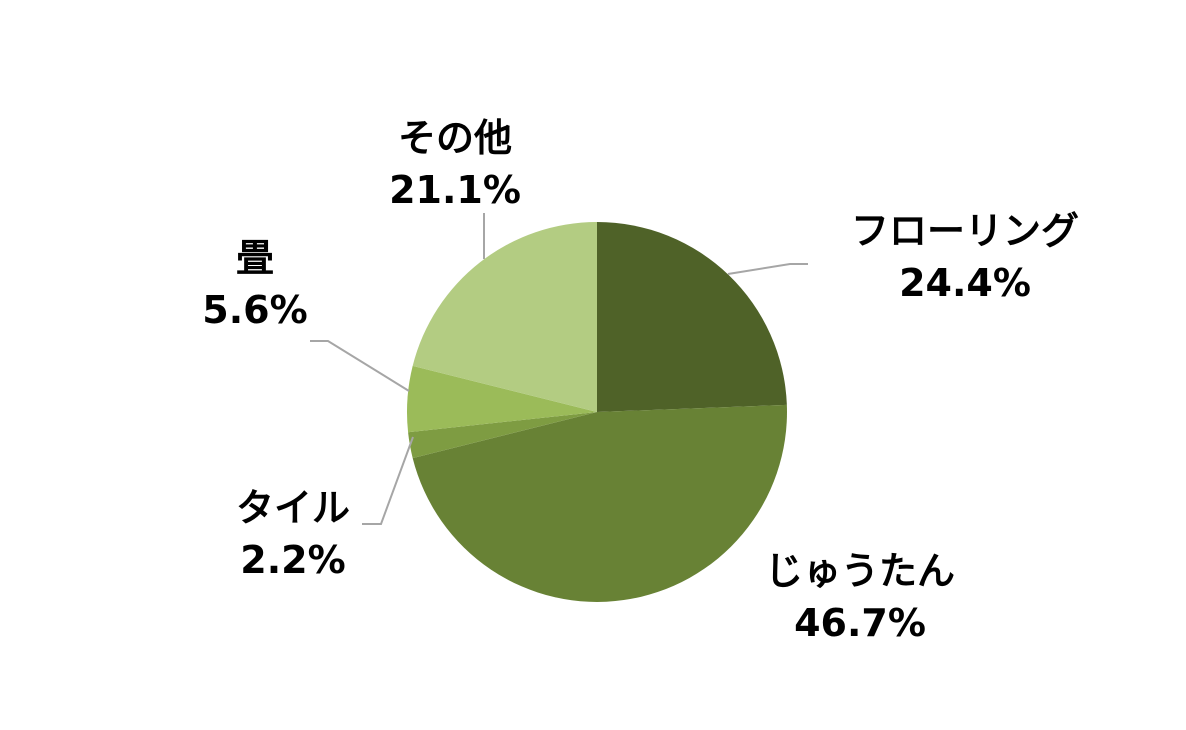  Describe the element at coordinates (504, 317) in the screenshot. I see `slice-other` at that location.